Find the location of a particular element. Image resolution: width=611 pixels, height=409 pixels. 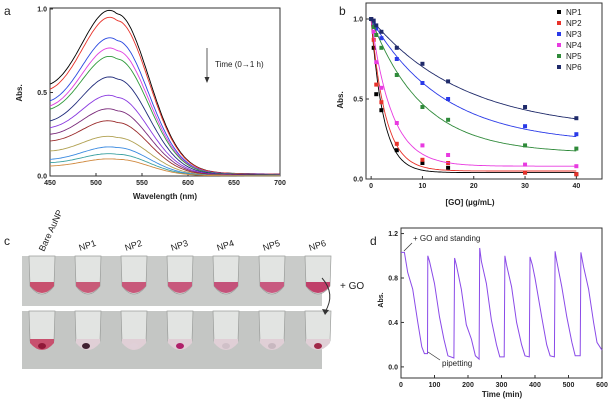

chart-b-y-tick-label: 0.5 is located at coordinates (358, 100).